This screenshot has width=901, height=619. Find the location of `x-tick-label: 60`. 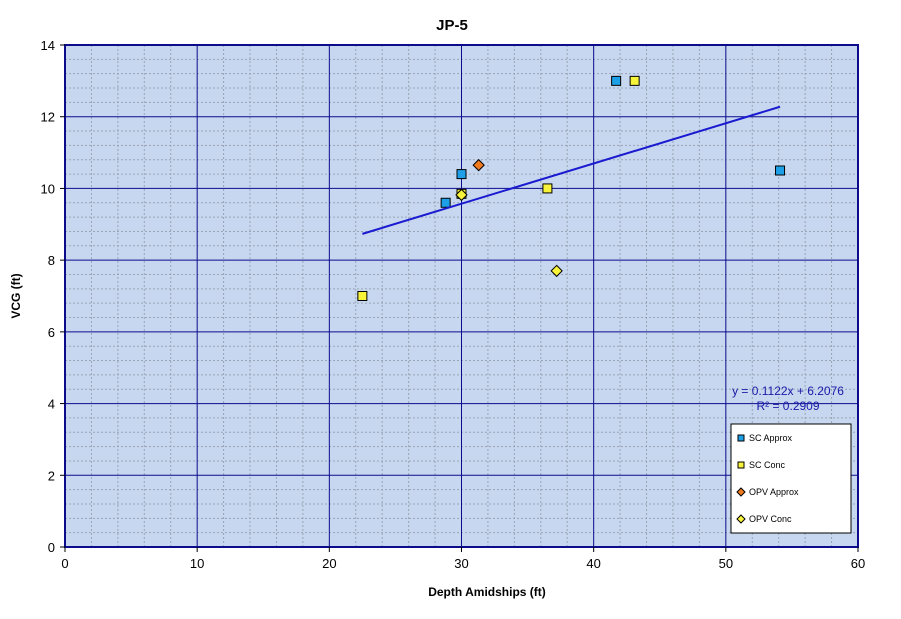

x-tick-label: 60 is located at coordinates (858, 563).